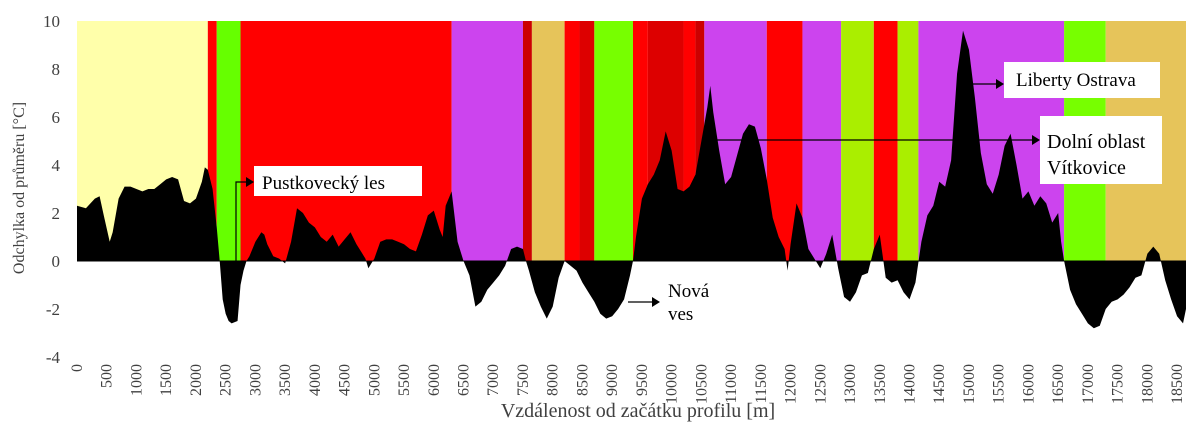 Image resolution: width=1196 pixels, height=427 pixels. Describe the element at coordinates (638, 411) in the screenshot. I see `x-axis-label: Vzdálenost od začátku profilu [m]` at that location.